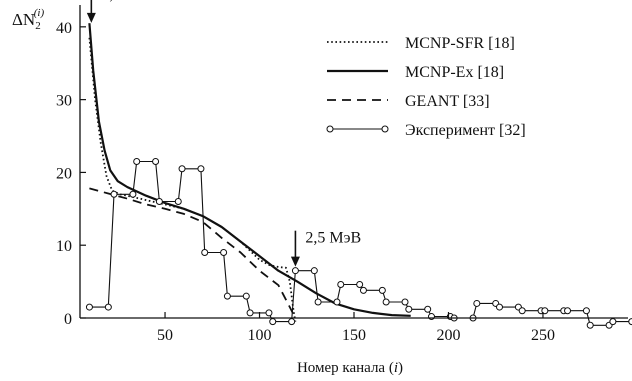 This screenshot has height=381, width=632. What do you see at coordinates (68, 319) in the screenshot?
I see `y-tick-label: 0` at bounding box center [68, 319].